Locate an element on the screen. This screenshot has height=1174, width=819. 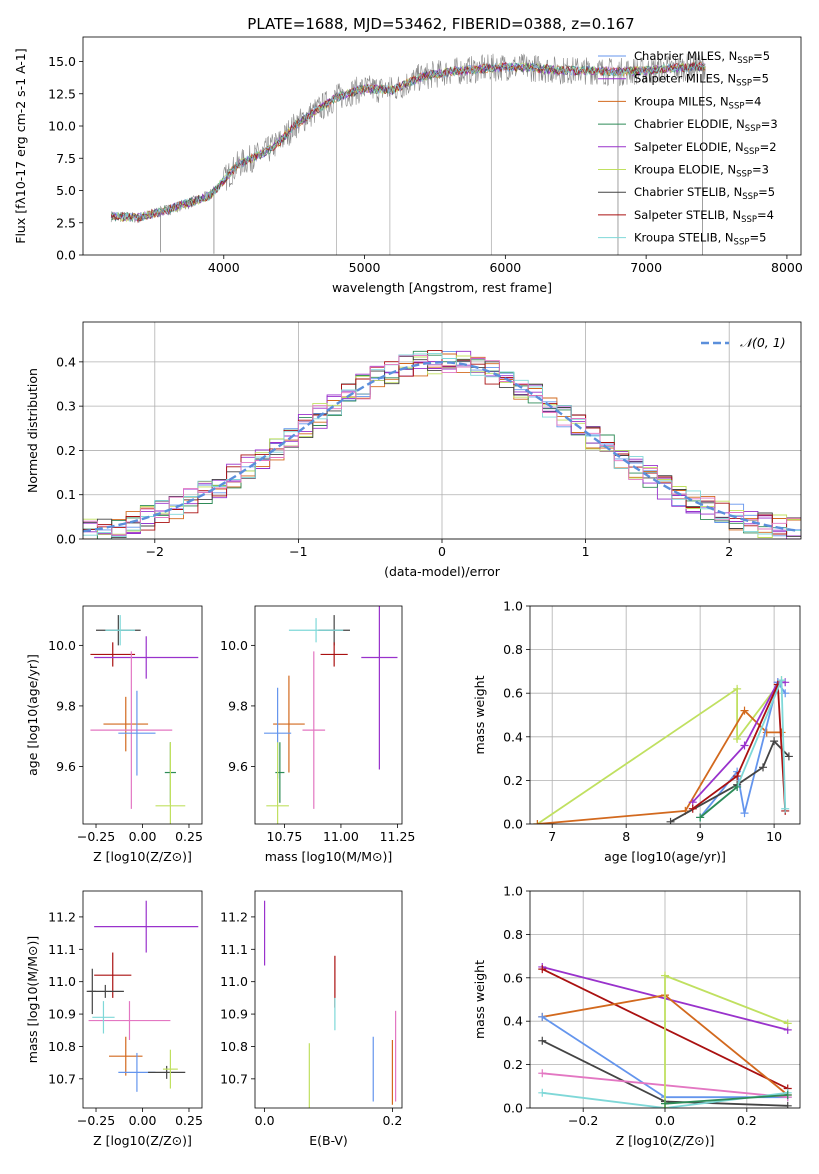
legend-label: Kroupa MILES, NSSP=4 is located at coordinates (697, 102).